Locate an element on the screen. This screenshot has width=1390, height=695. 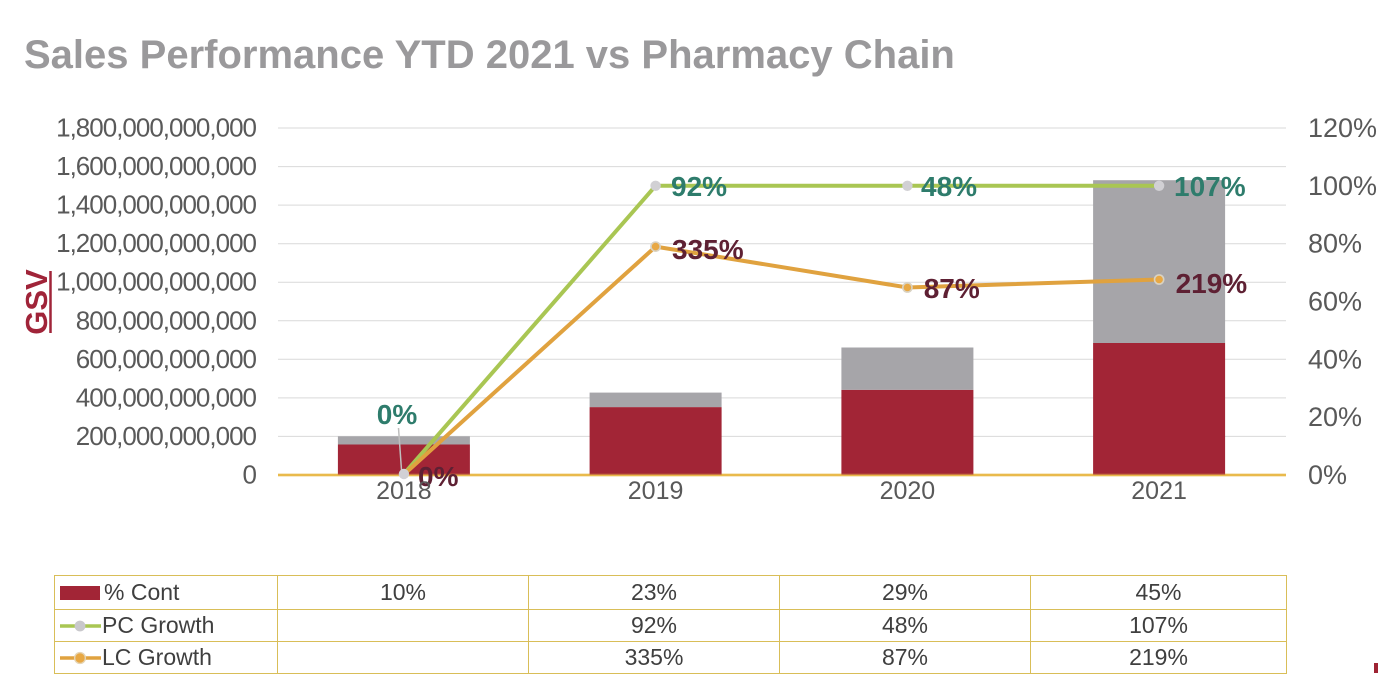
svg-text: 600,000,000,000 is located at coordinates (166, 359).